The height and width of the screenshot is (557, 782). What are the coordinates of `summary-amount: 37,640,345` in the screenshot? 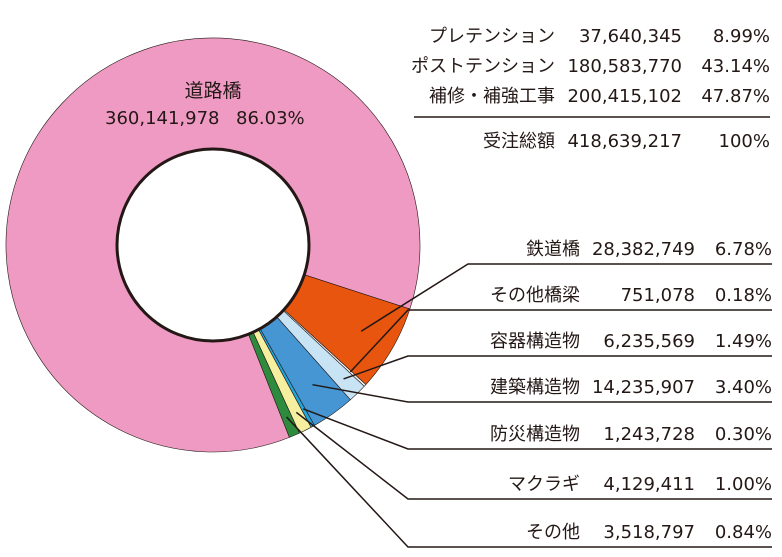 It's located at (630, 36).